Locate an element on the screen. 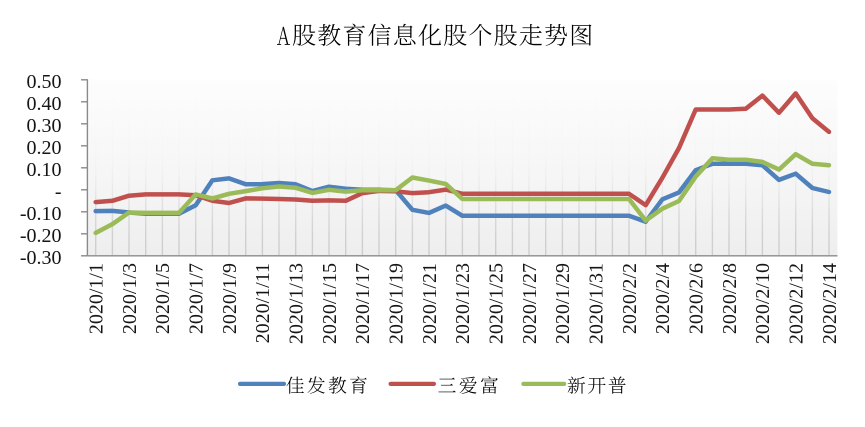 The width and height of the screenshot is (865, 427). svg-text: 2020/2/2 is located at coordinates (630, 298).